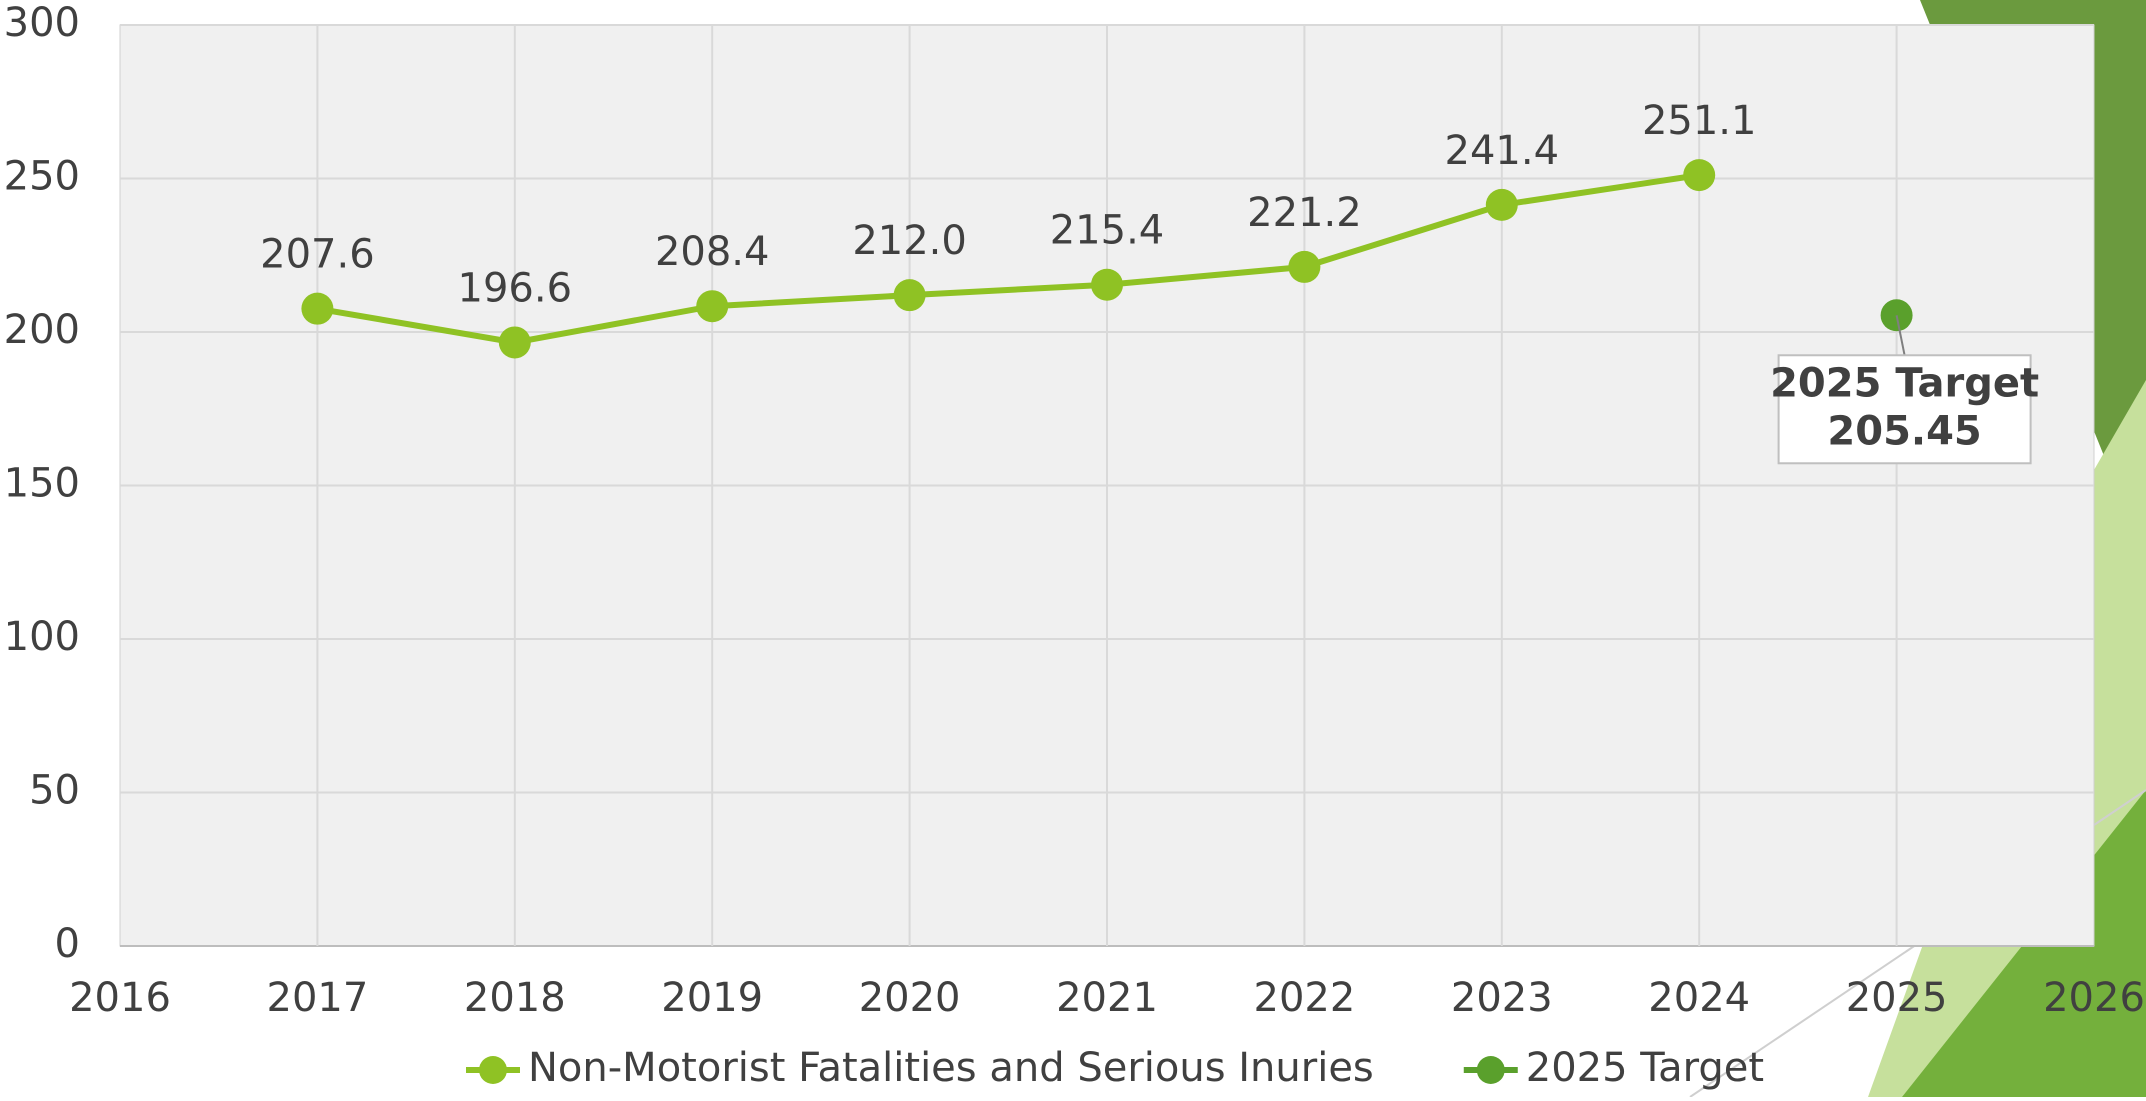 The image size is (2146, 1101). What do you see at coordinates (1305, 998) in the screenshot?
I see `x-tick-label: 2022` at bounding box center [1305, 998].